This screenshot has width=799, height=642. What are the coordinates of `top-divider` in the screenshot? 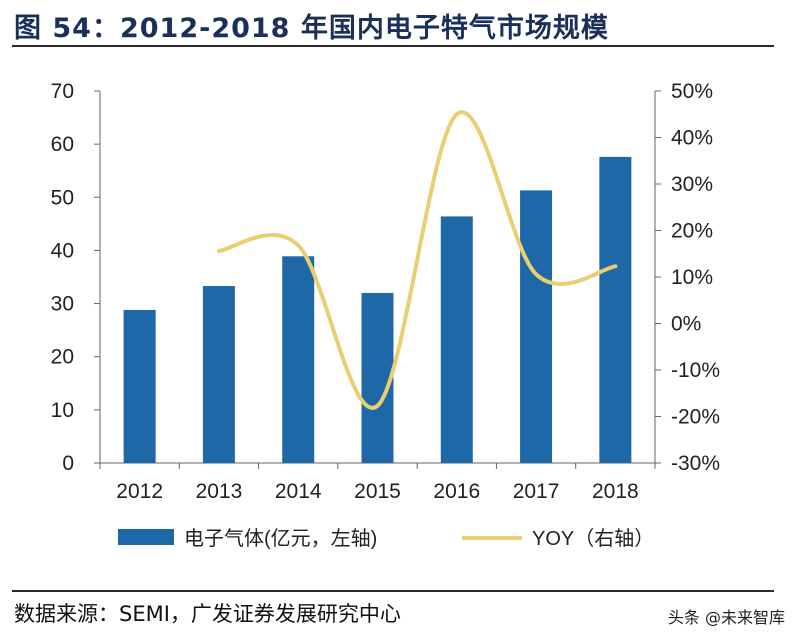 It's located at (393, 46).